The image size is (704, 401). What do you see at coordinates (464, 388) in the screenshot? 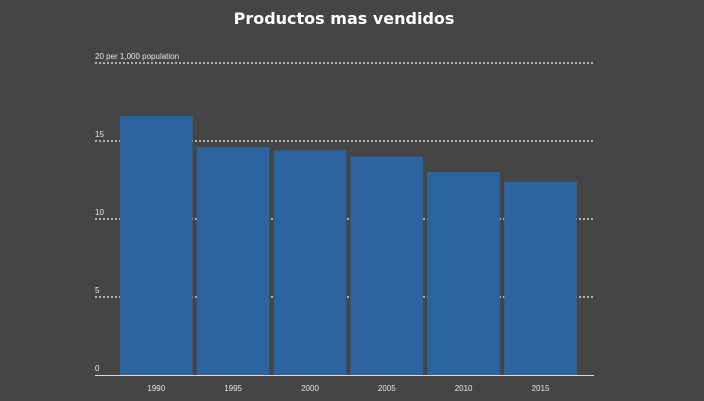
I see `x-tick-label: 2010` at bounding box center [464, 388].